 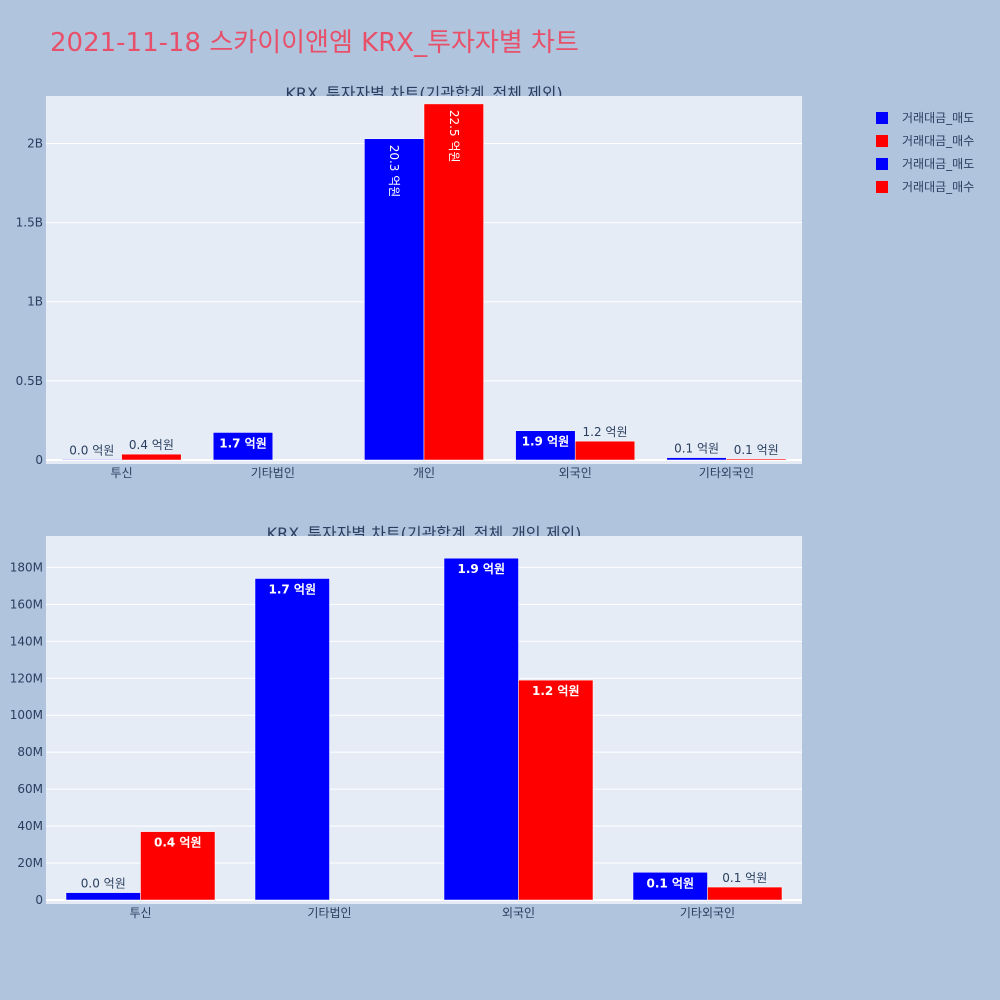 What do you see at coordinates (30, 826) in the screenshot?
I see `y-tick-label: 40M` at bounding box center [30, 826].